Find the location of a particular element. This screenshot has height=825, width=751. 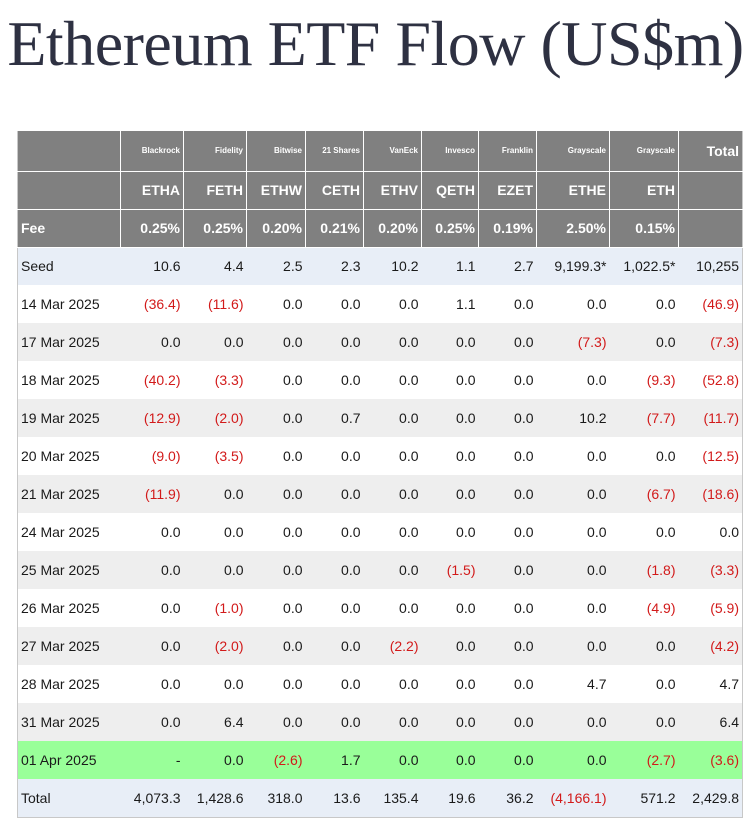

row-label: 24 Mar 2025 is located at coordinates (60, 532).